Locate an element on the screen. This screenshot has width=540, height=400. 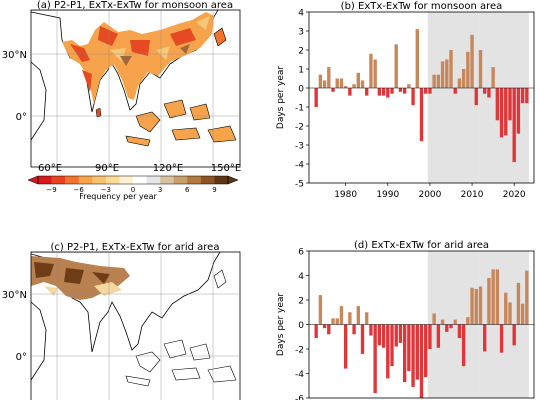
chart-title: (b) ExTx-ExTw for monsoon area is located at coordinates (422, 6).